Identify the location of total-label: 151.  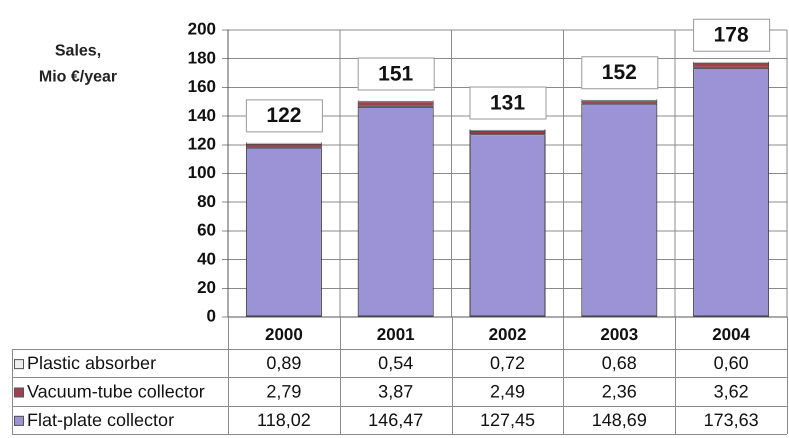
(396, 74).